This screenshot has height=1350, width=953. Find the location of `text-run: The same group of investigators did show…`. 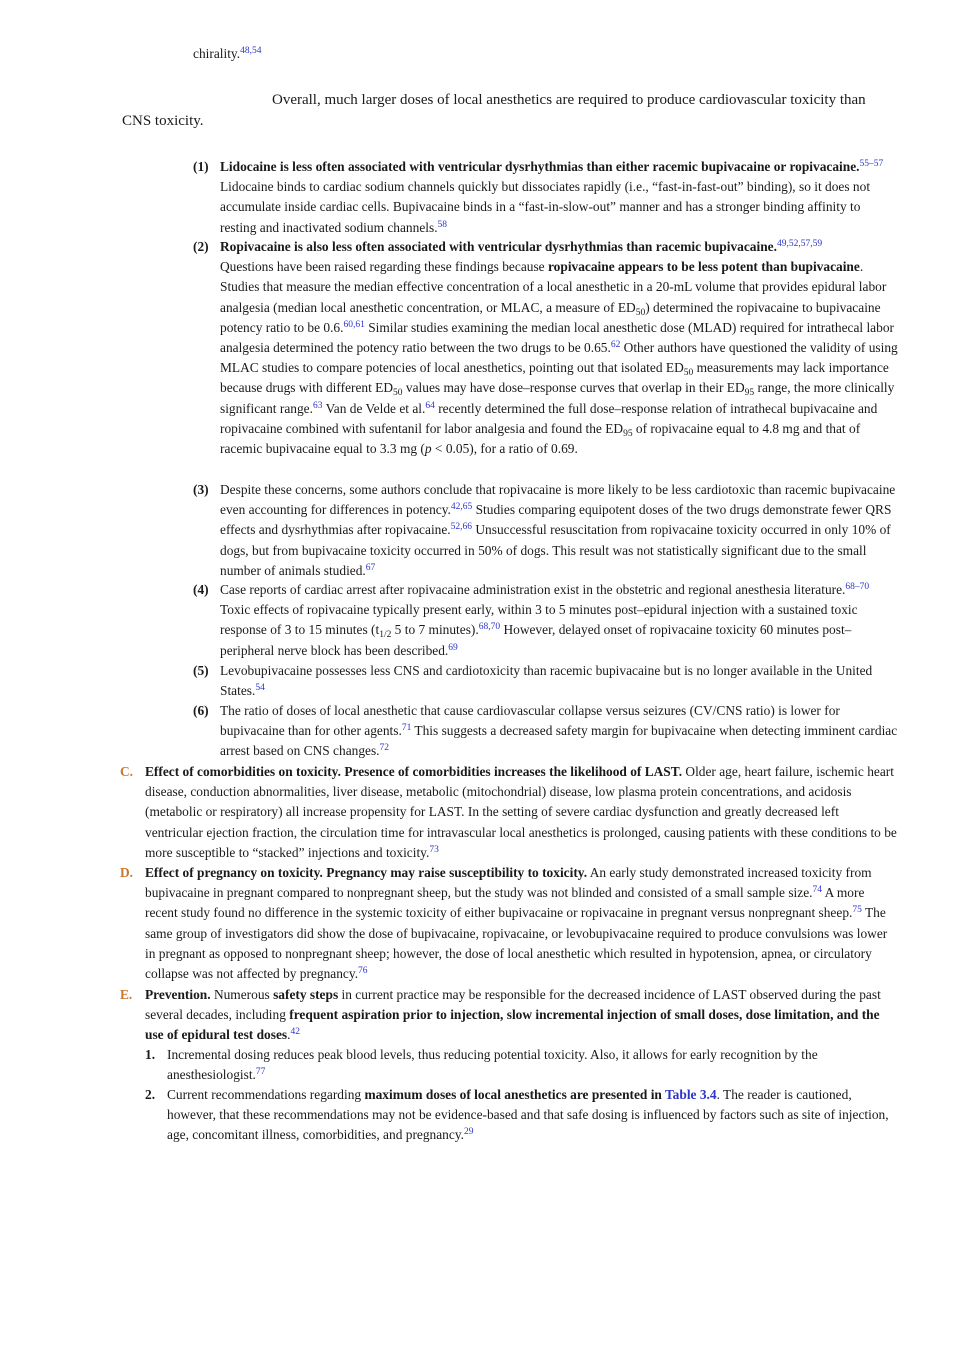

text-run: The same group of investigators did show… is located at coordinates (516, 943).